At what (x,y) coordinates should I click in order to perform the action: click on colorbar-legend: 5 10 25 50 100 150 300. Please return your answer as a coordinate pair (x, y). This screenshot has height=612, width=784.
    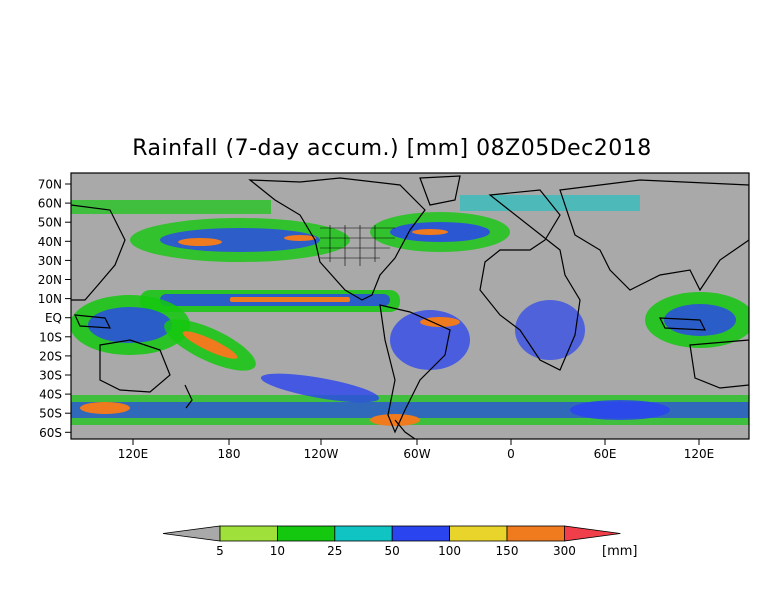
    Looking at the image, I should click on (391, 541).